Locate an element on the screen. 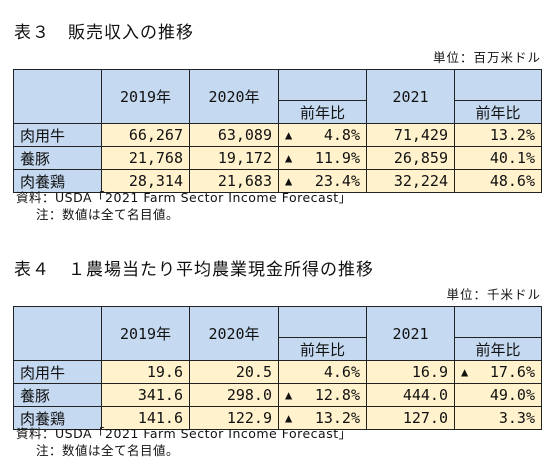 The width and height of the screenshot is (559, 464). change2-value: 49.0% is located at coordinates (512, 395).